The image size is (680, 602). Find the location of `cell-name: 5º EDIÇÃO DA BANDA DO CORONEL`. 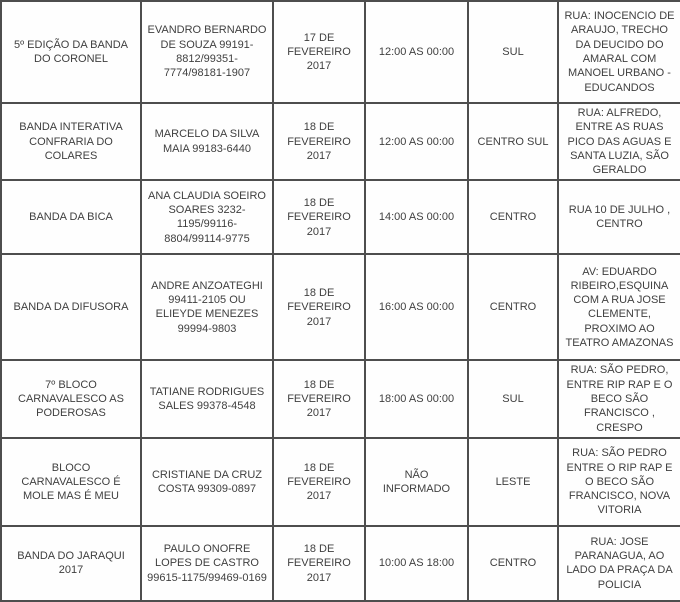

cell-name: 5º EDIÇÃO DA BANDA DO CORONEL is located at coordinates (71, 52).